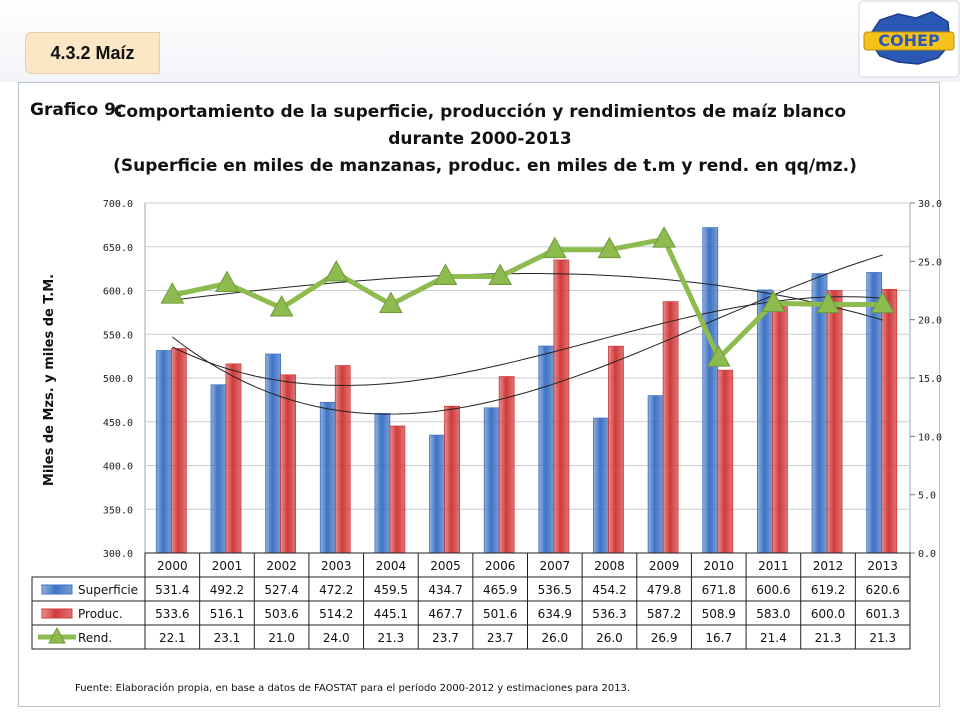  What do you see at coordinates (227, 614) in the screenshot?
I see `table-cell: 516.1` at bounding box center [227, 614].